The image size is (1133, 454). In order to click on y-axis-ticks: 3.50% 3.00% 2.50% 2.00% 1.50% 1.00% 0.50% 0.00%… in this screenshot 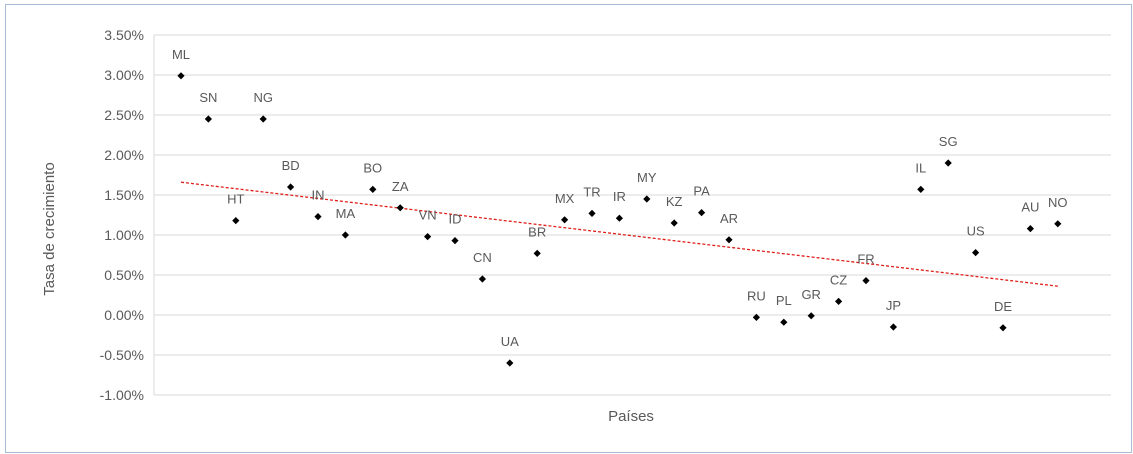, I will do `click(122, 215)`.